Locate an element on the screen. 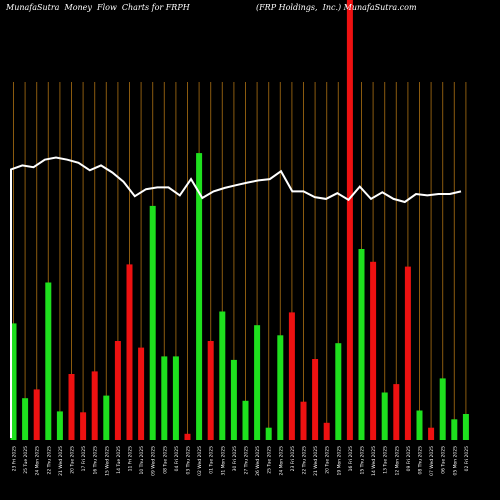  x-tick-label: 01 Tue 2025 is located at coordinates (212, 460).